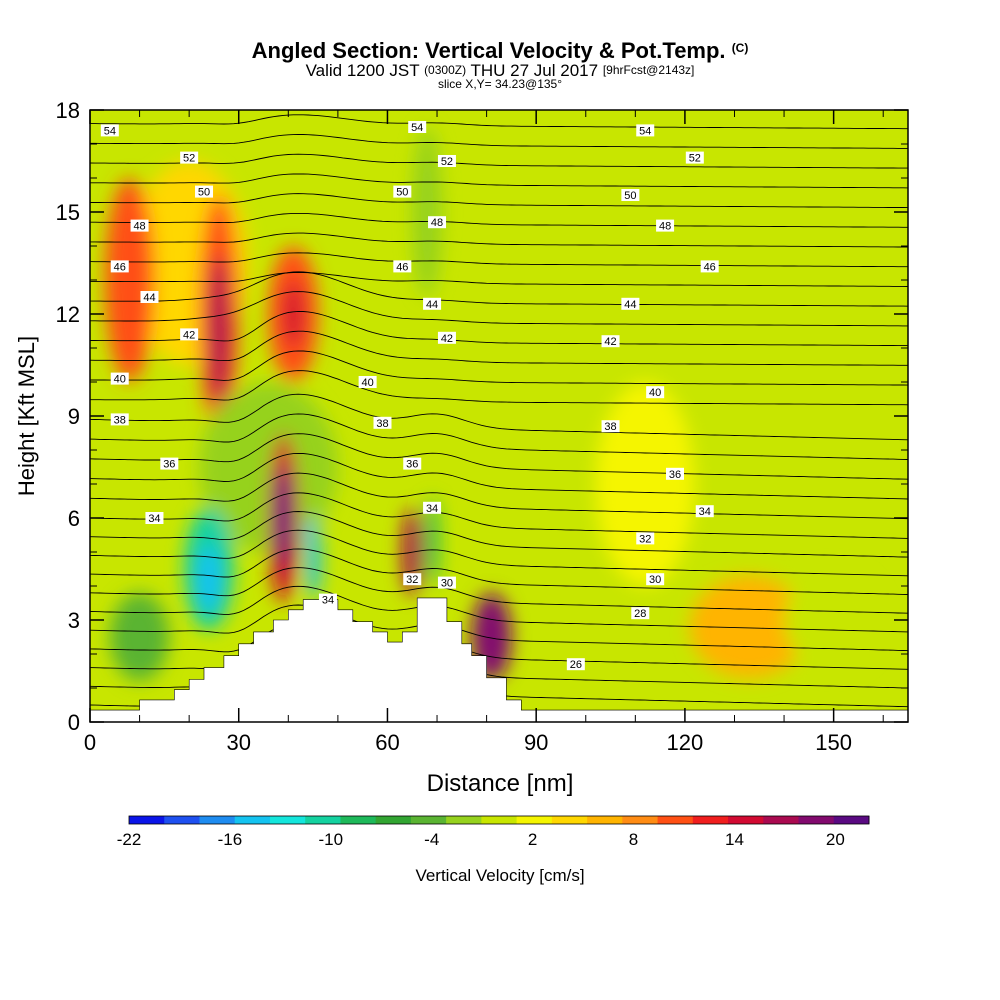  I want to click on colorbar-tick-label: 2, so click(532, 839).